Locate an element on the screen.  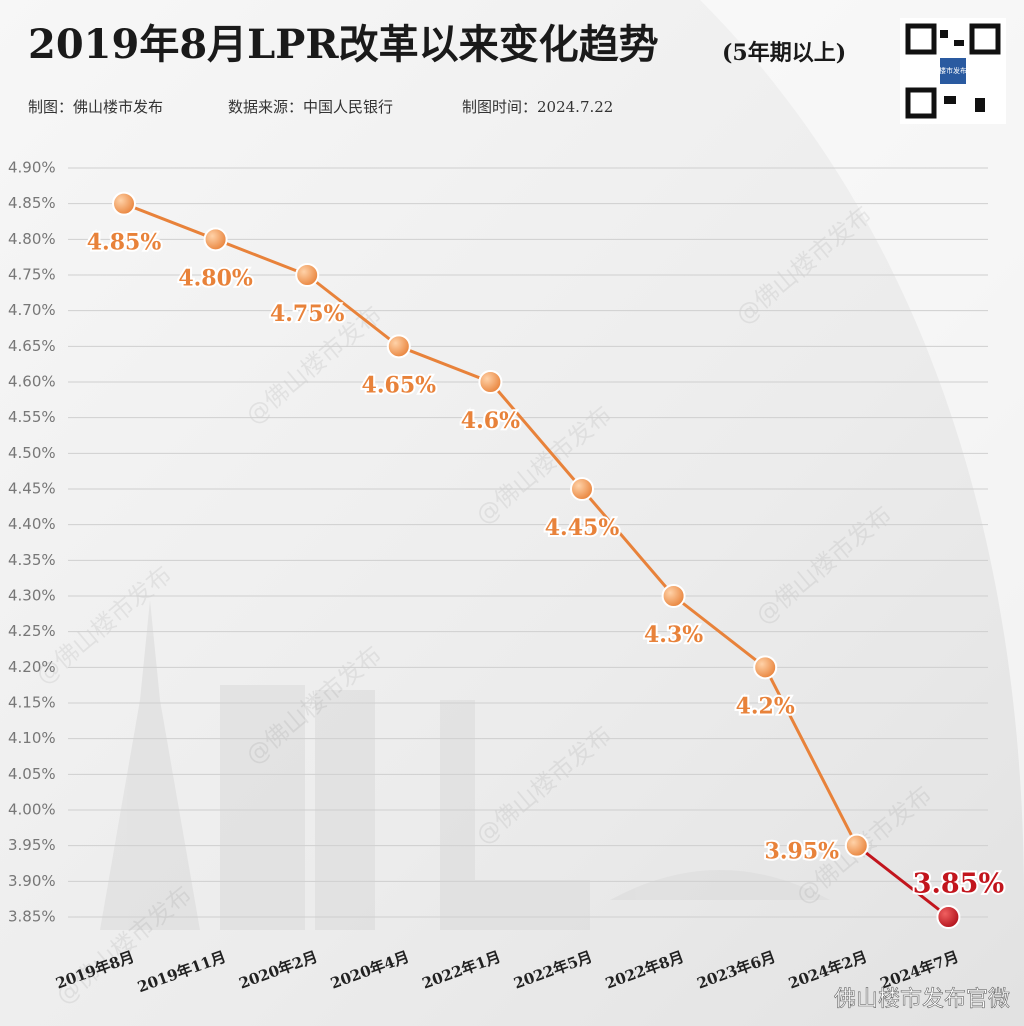
data-label: 3.85% is located at coordinates (958, 884).